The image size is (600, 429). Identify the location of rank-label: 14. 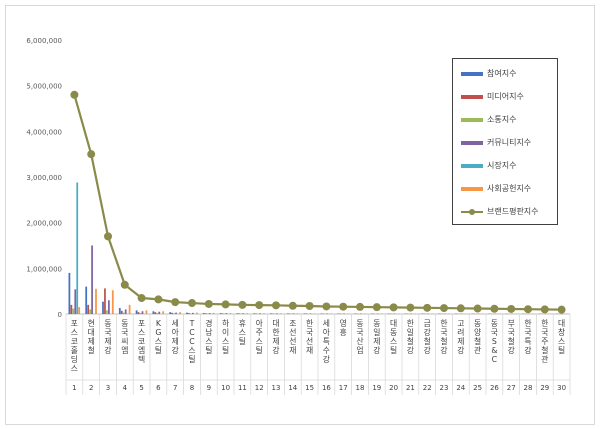
(292, 388).